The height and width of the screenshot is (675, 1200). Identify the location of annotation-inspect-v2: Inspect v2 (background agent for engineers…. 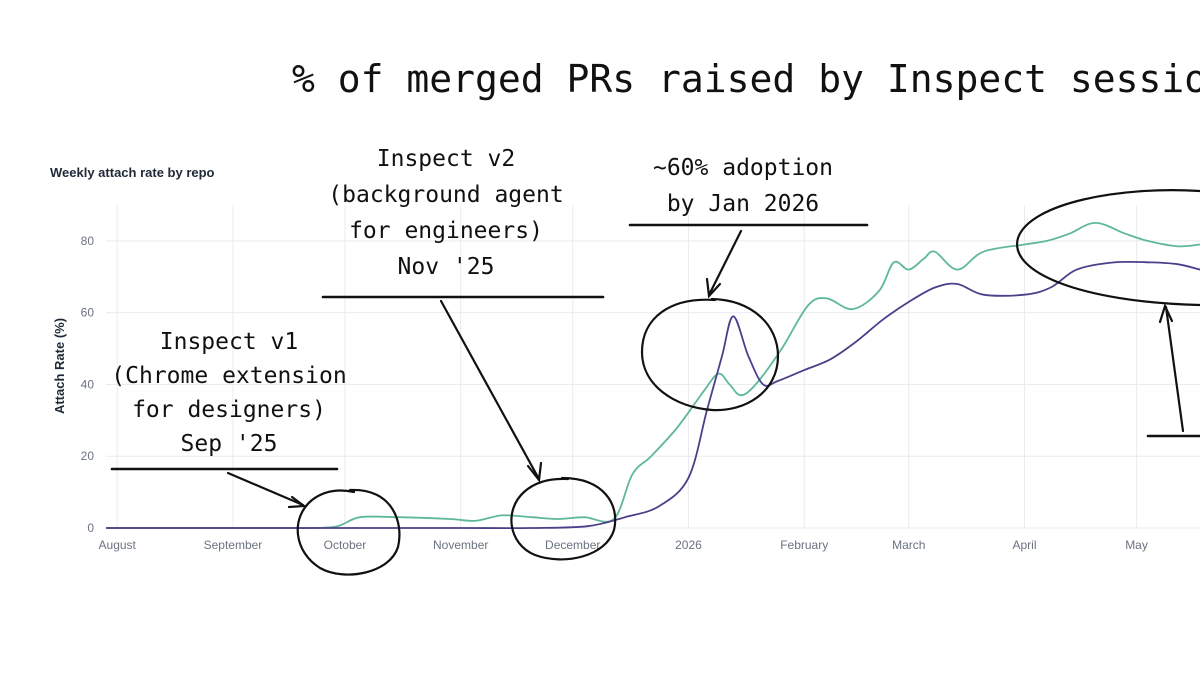
(445, 213).